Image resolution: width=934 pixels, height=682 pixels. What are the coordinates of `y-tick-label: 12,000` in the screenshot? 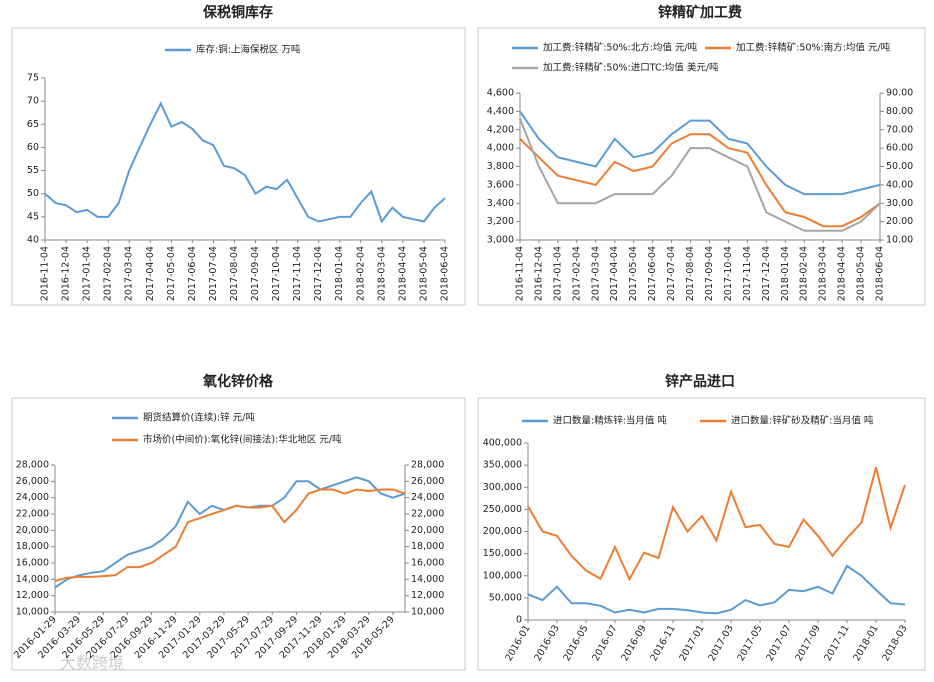 It's located at (32, 595).